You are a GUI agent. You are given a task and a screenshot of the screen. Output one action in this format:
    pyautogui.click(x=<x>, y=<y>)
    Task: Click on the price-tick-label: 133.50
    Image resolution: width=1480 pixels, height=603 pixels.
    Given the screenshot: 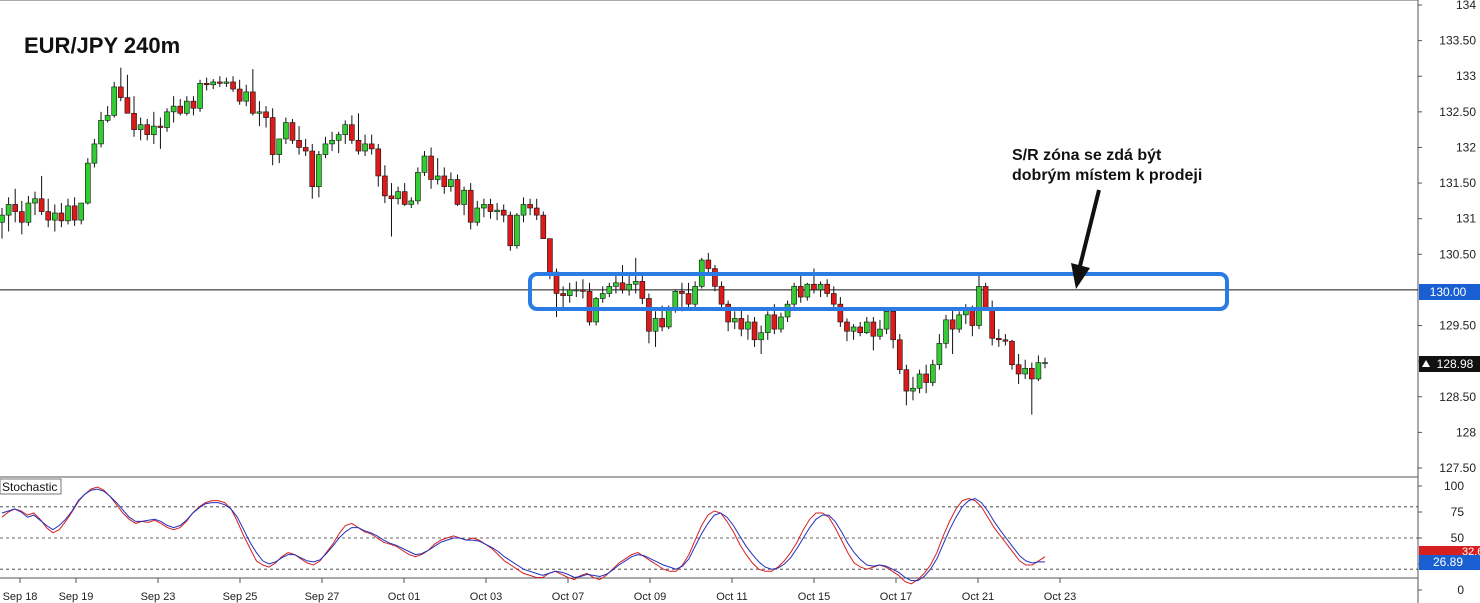 What is the action you would take?
    pyautogui.click(x=1457, y=41)
    